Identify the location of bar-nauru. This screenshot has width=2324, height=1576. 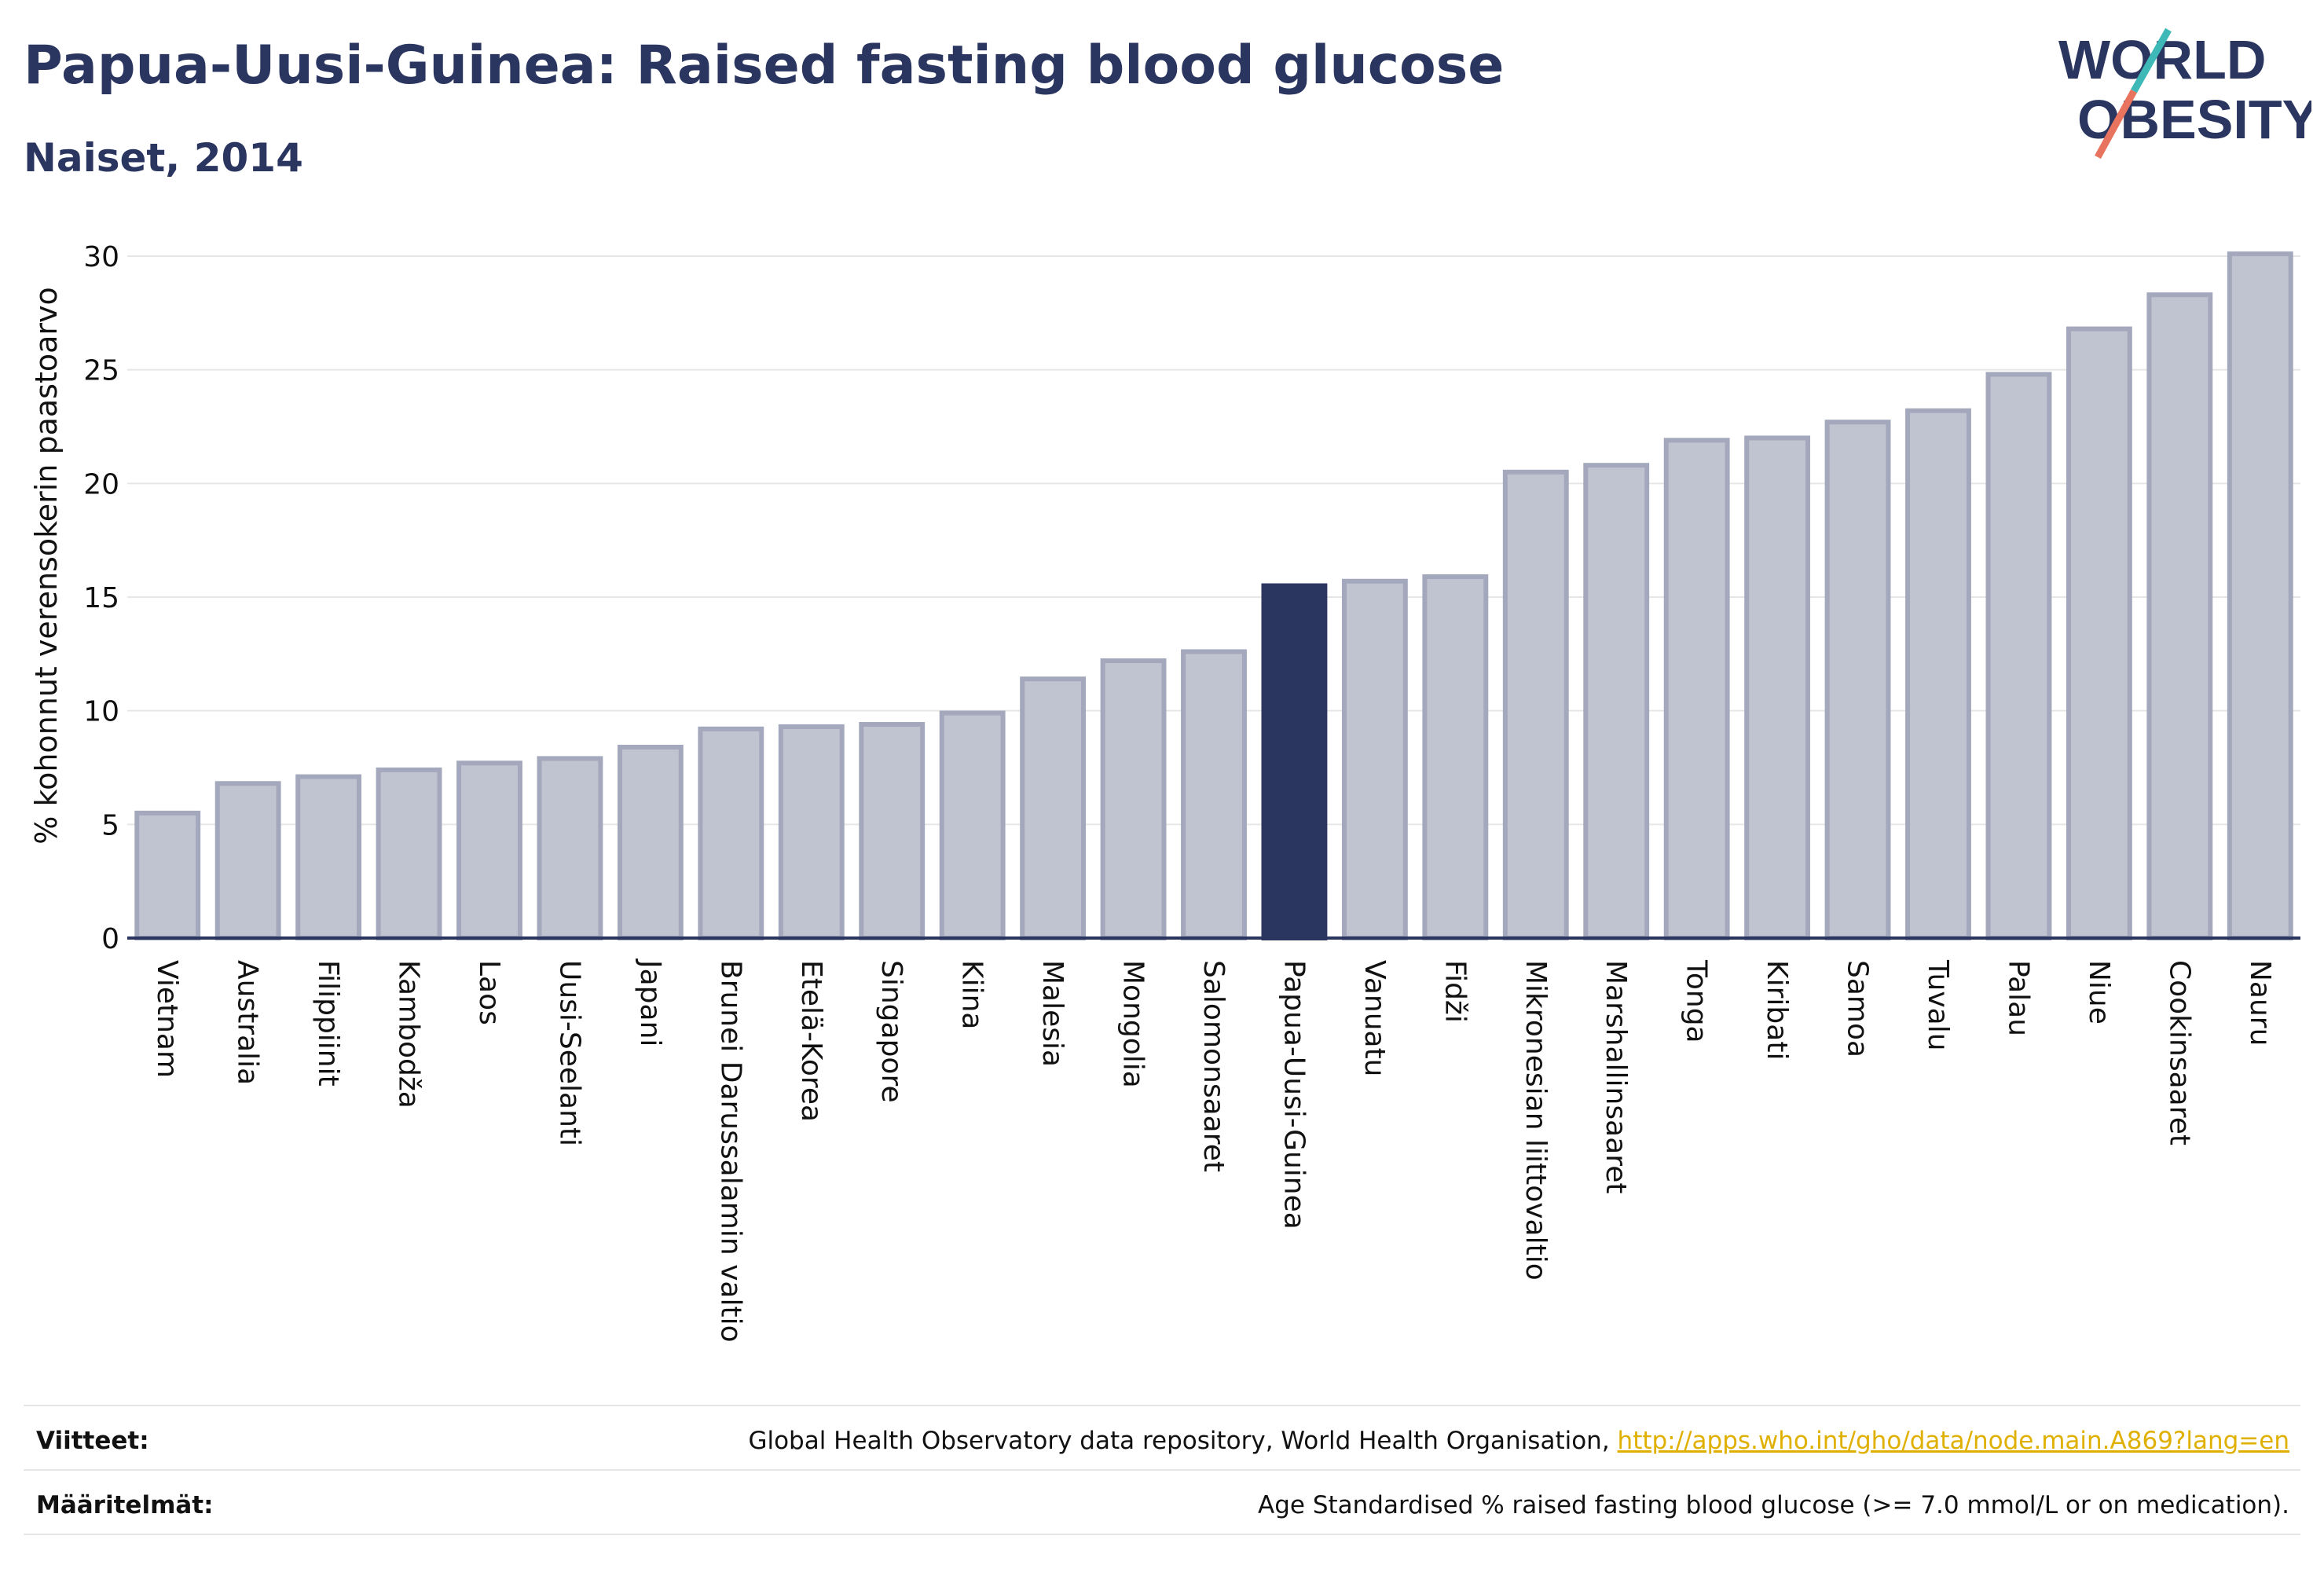
(2260, 595).